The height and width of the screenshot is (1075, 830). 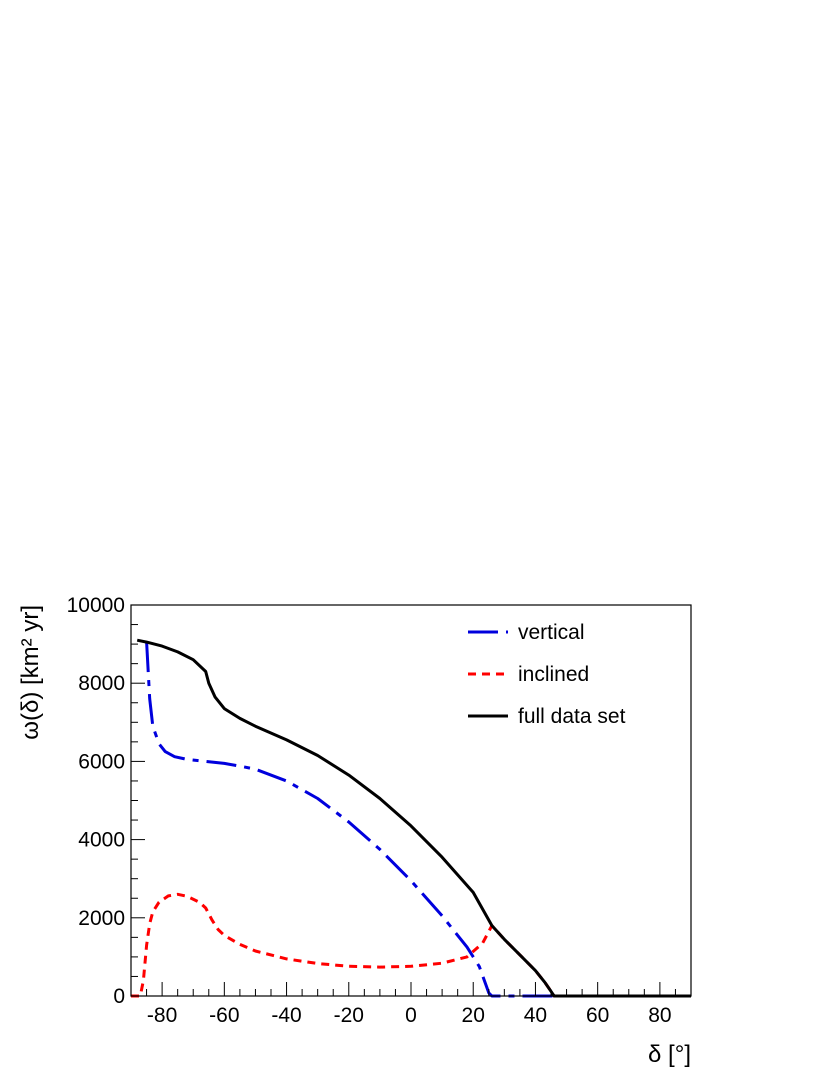 I want to click on legend-label: inclined, so click(x=553, y=674).